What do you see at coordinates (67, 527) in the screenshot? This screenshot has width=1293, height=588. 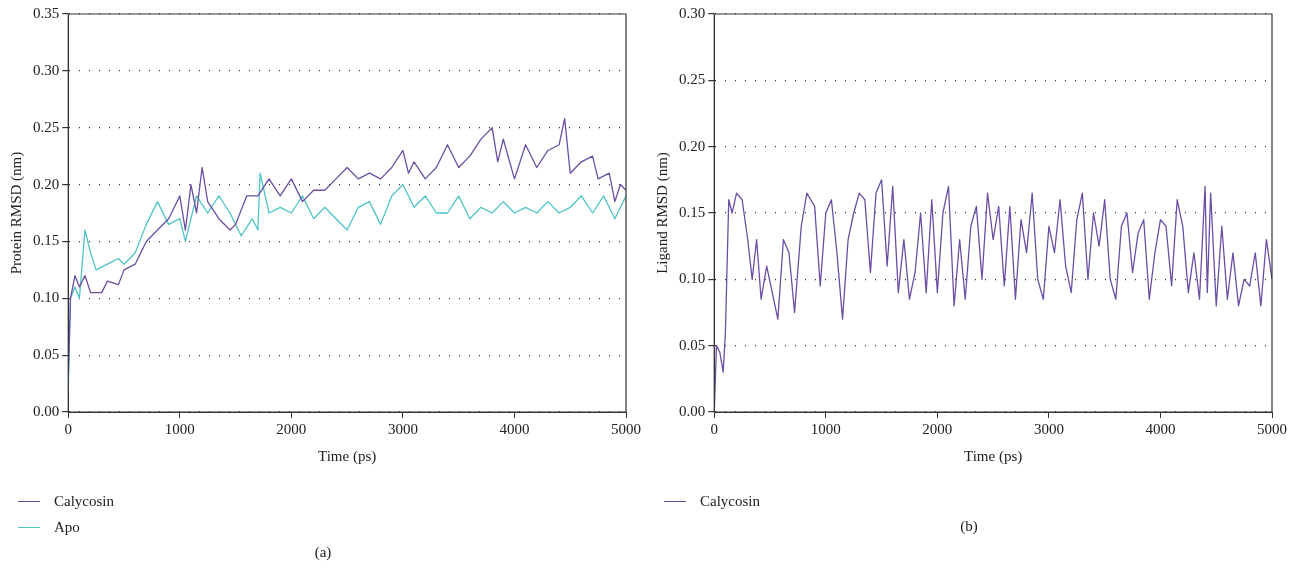 I see `legend-label: Apo` at bounding box center [67, 527].